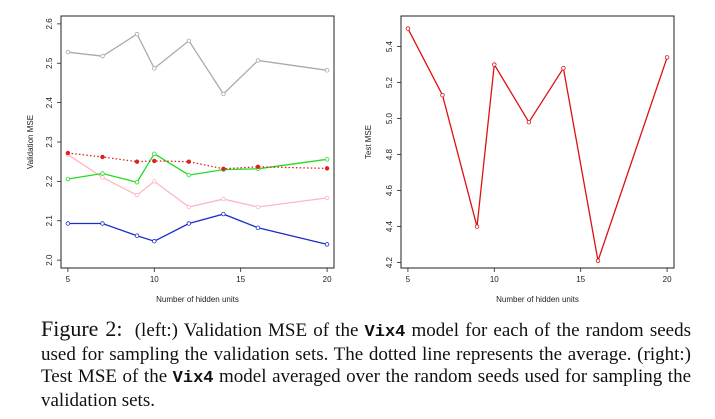 The width and height of the screenshot is (715, 419). I want to click on y-tick-label: 4.8, so click(389, 154).